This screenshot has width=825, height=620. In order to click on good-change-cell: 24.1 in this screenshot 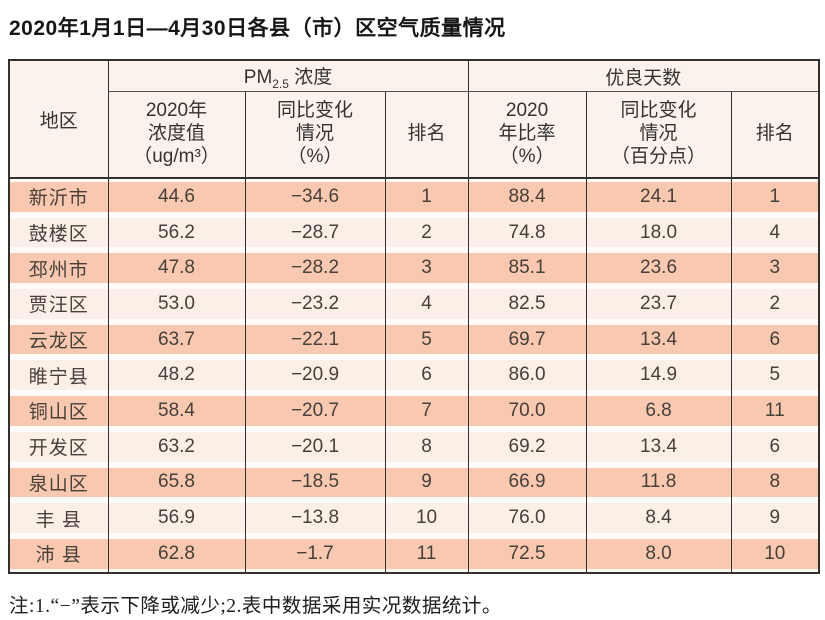, I will do `click(658, 196)`.